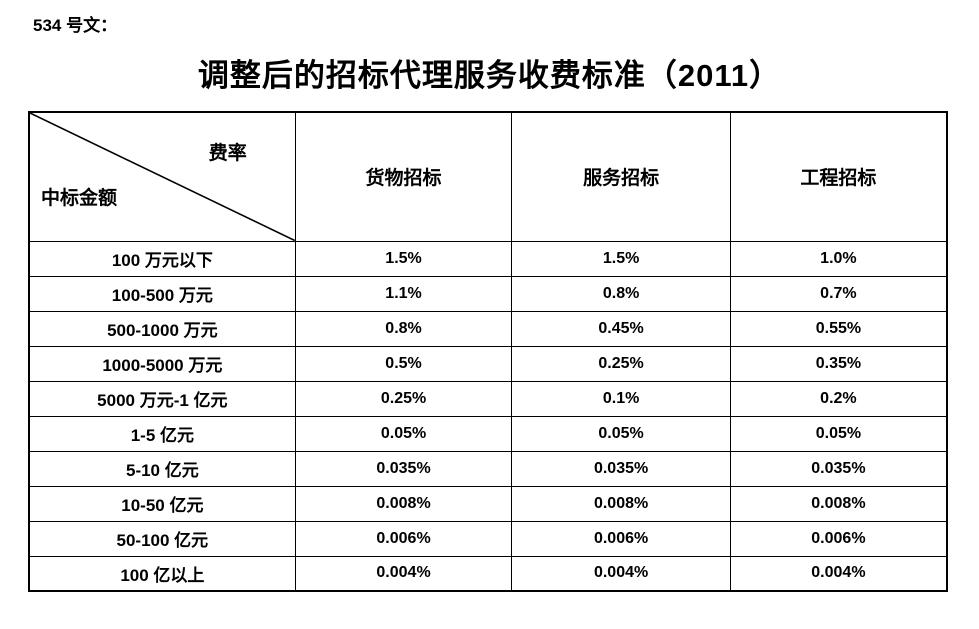 The height and width of the screenshot is (629, 979). Describe the element at coordinates (489, 75) in the screenshot. I see `page-title: 调整后的招标代理服务收费标准（2011）` at that location.